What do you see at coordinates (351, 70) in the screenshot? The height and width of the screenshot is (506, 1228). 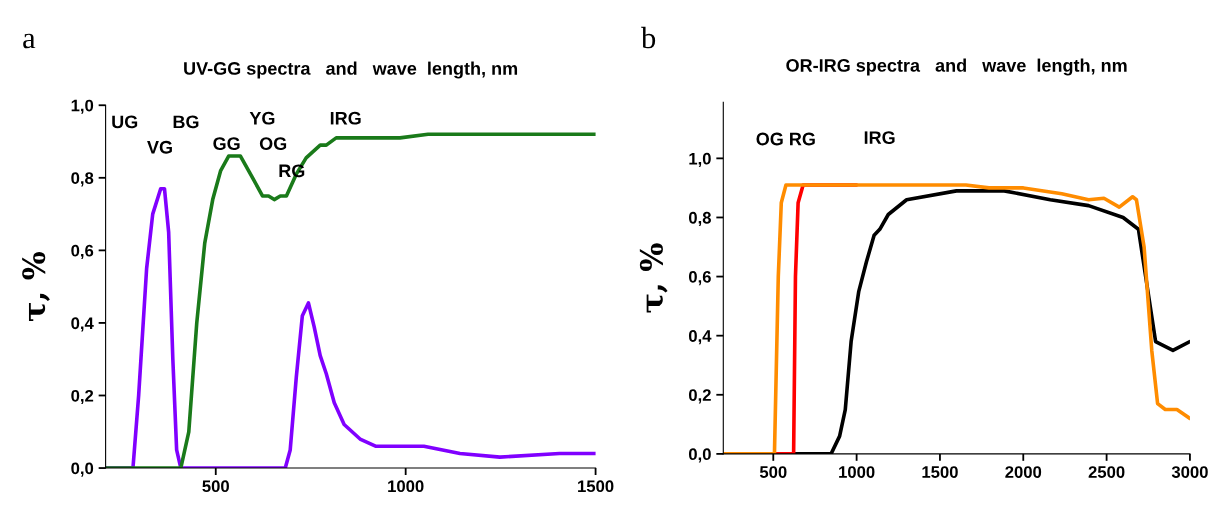 I see `chart-title: UV-GG spectra and wave length, nm` at bounding box center [351, 70].